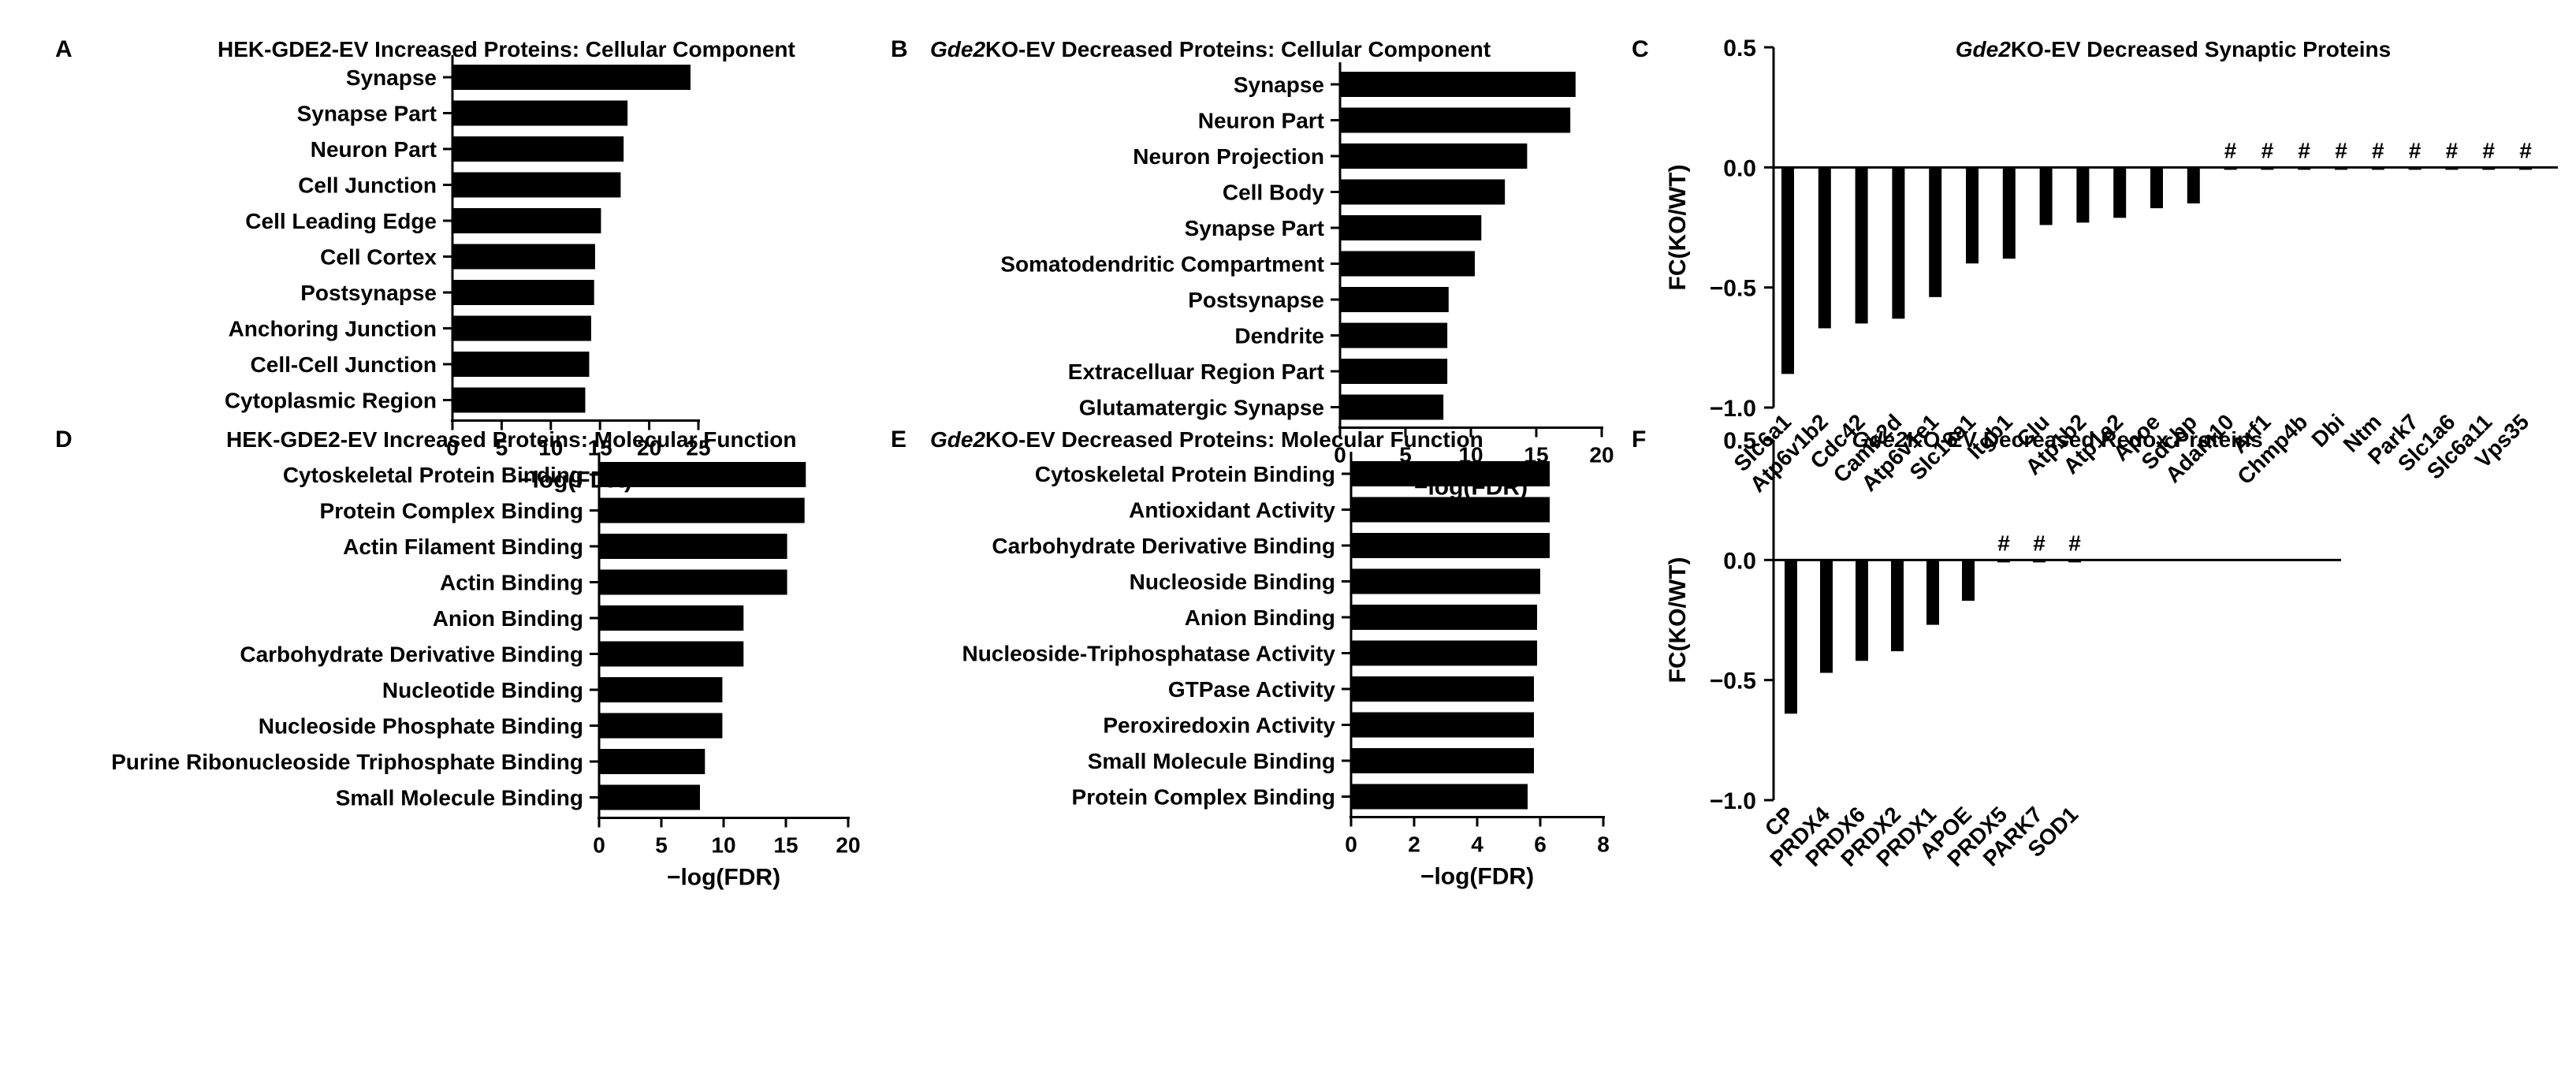 Image resolution: width=2576 pixels, height=1080 pixels. What do you see at coordinates (421, 727) in the screenshot?
I see `category-label: Nucleoside Phosphate Binding` at bounding box center [421, 727].